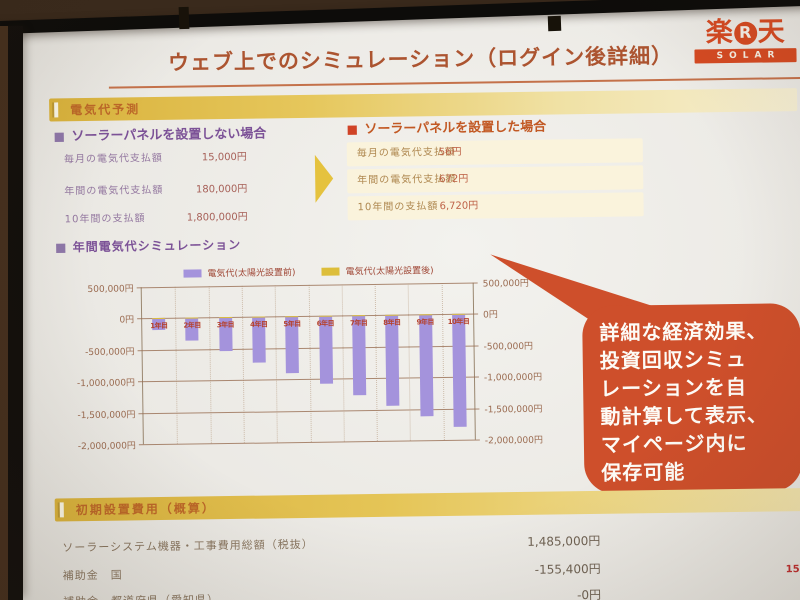 The width and height of the screenshot is (800, 600). Describe the element at coordinates (792, 570) in the screenshot. I see `page-number: 15` at that location.